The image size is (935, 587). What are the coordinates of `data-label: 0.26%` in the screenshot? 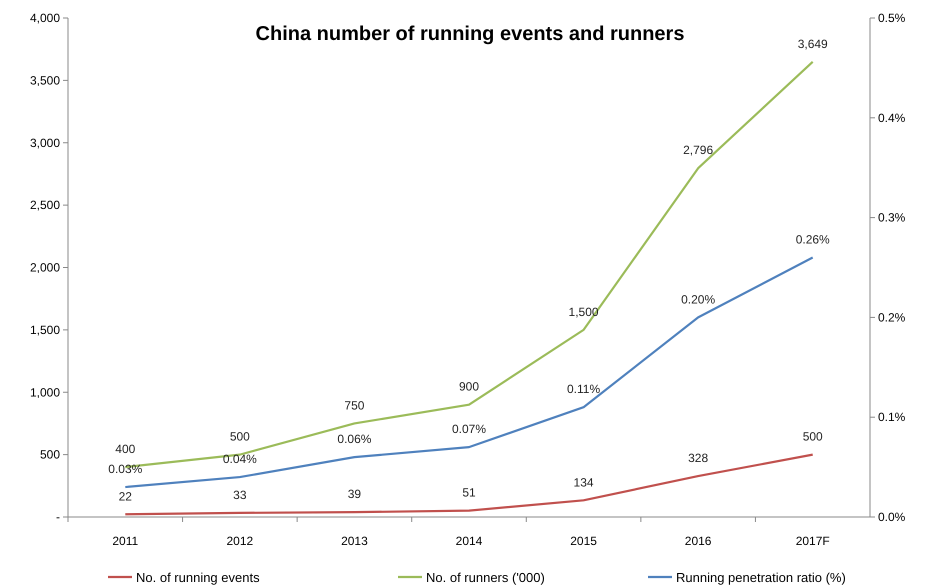 It's located at (813, 239).